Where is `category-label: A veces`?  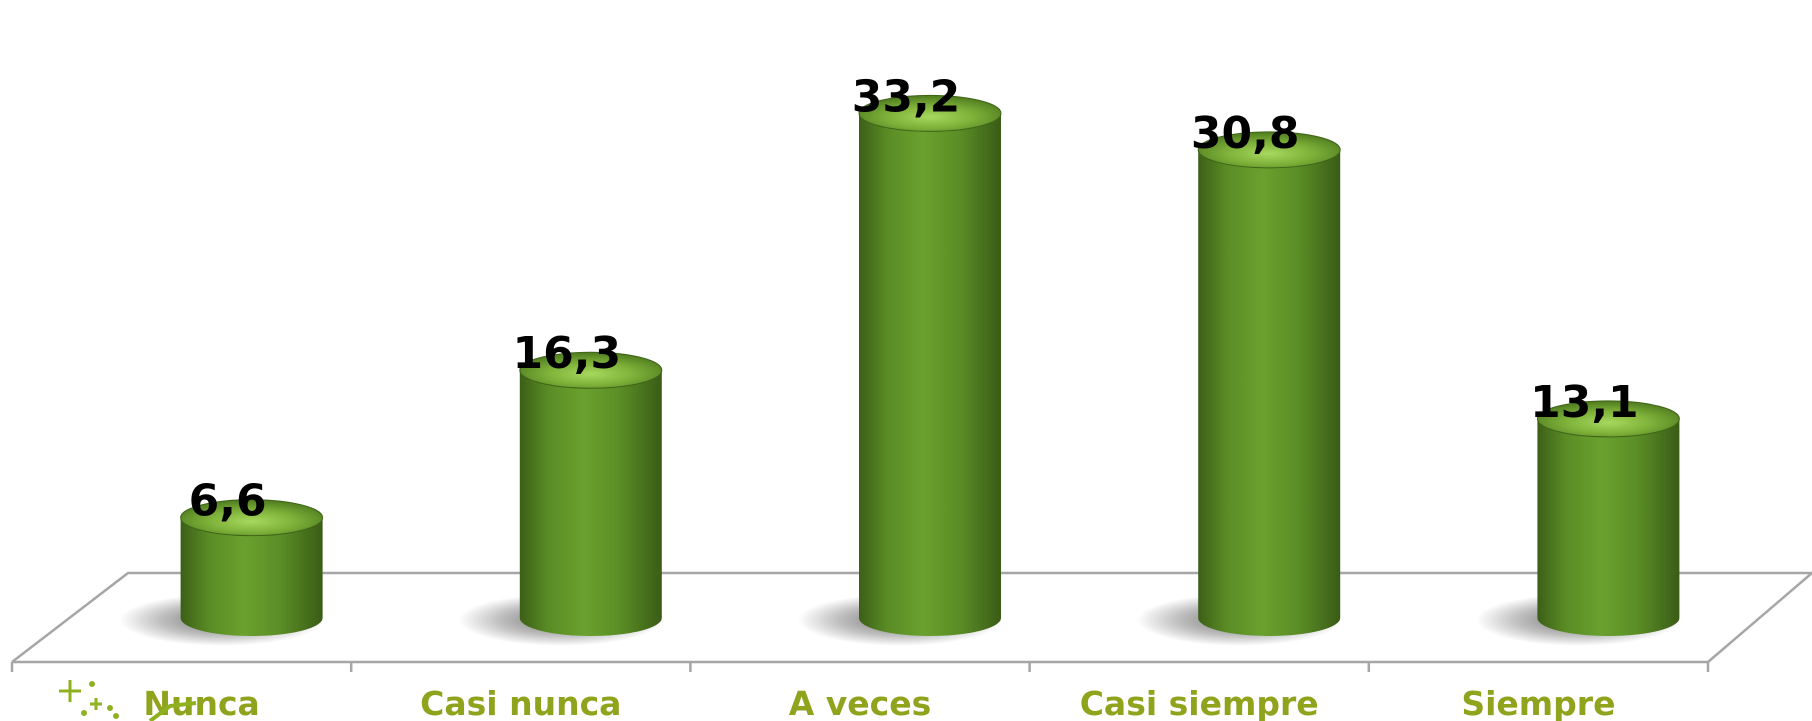
category-label: A veces is located at coordinates (860, 702).